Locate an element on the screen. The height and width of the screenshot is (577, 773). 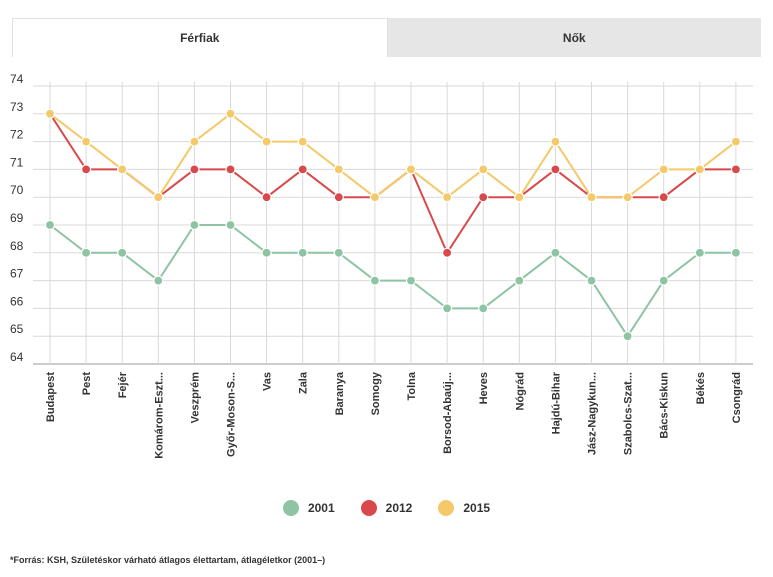
x-tick-label: Békés is located at coordinates (701, 388).